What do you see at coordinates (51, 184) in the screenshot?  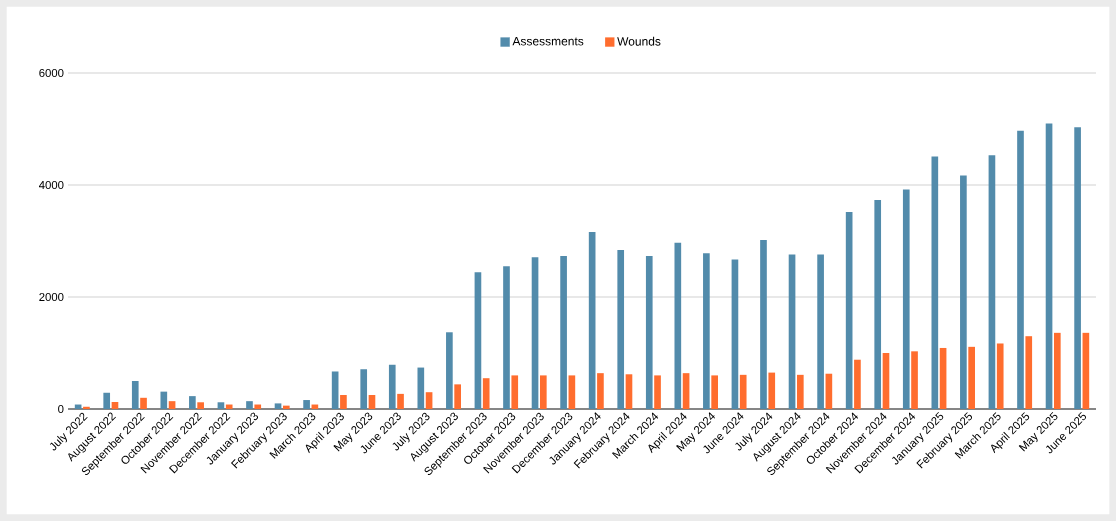 I see `y-tick-label: 4000` at bounding box center [51, 184].